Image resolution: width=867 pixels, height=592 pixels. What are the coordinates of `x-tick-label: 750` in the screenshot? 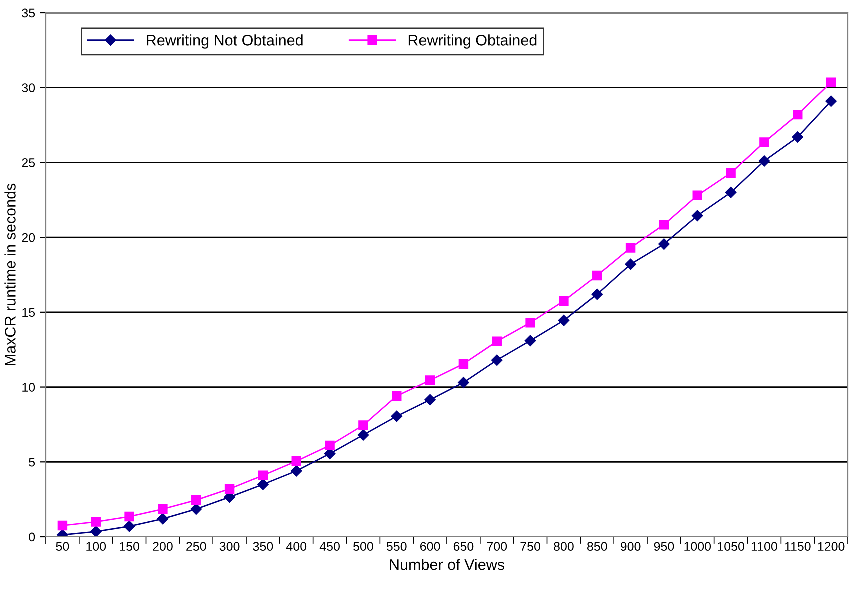 It's located at (530, 547).